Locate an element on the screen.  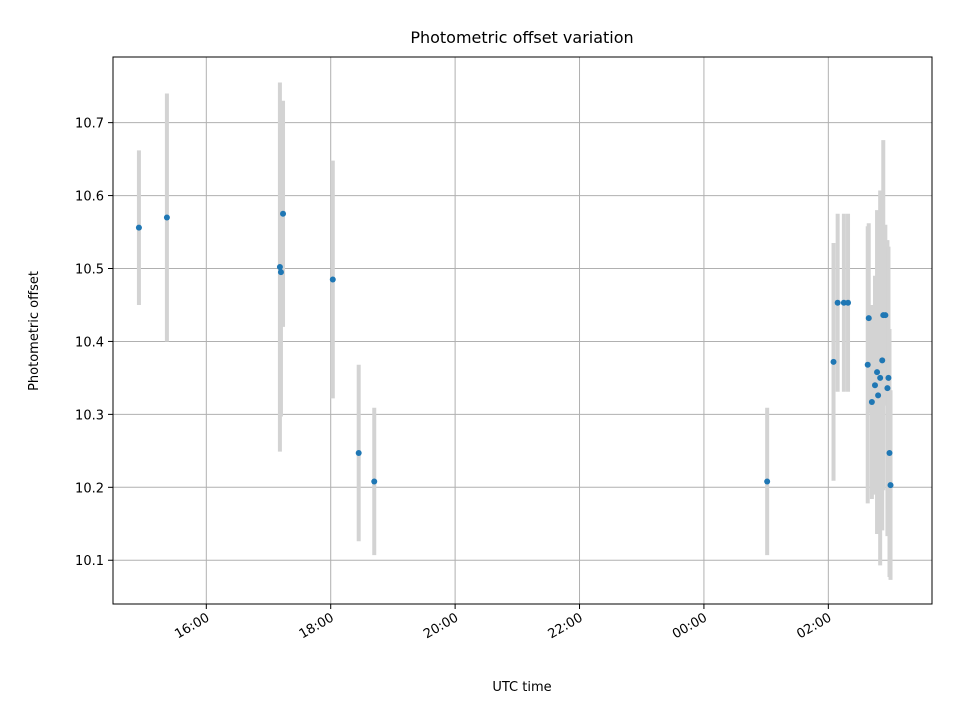
y-tick-label: 10.6 is located at coordinates (89, 197).